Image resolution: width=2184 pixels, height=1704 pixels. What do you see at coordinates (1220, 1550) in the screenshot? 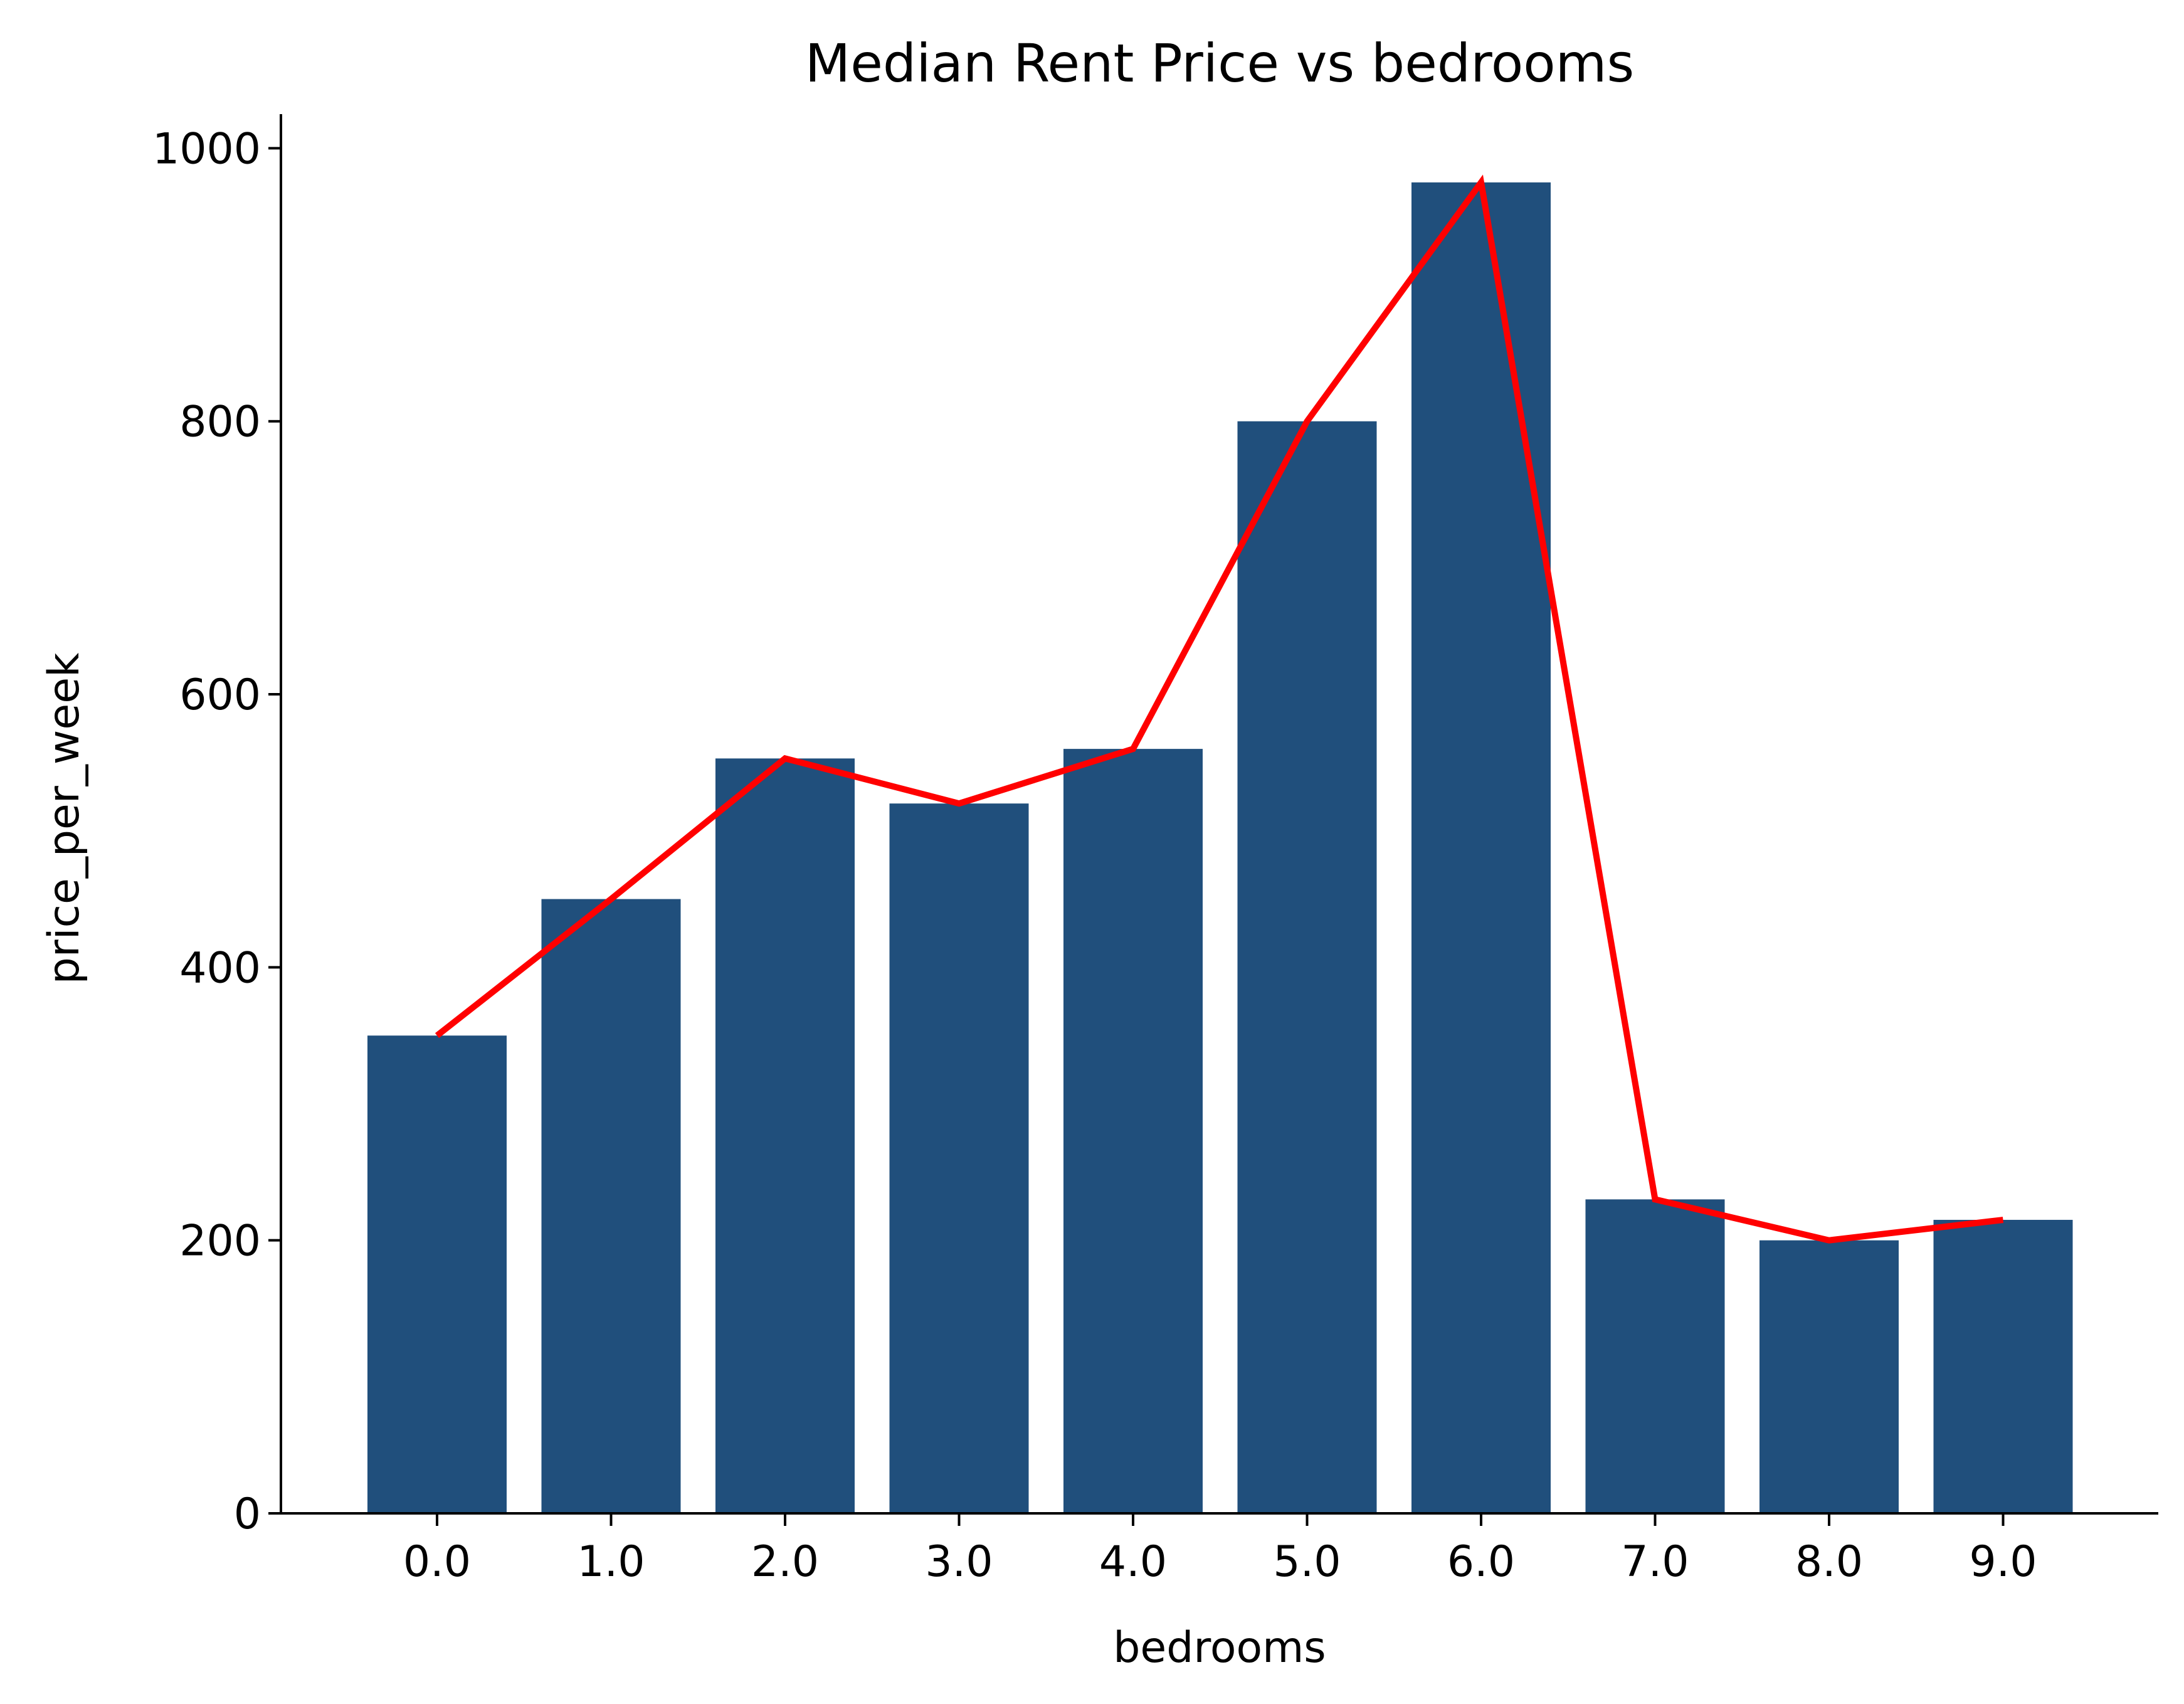
I see `x-ticks-layer: 0.0 1.0 2.0 3.0 4.0 5.0 6.0 7.0 8.0 9.0` at bounding box center [1220, 1550].